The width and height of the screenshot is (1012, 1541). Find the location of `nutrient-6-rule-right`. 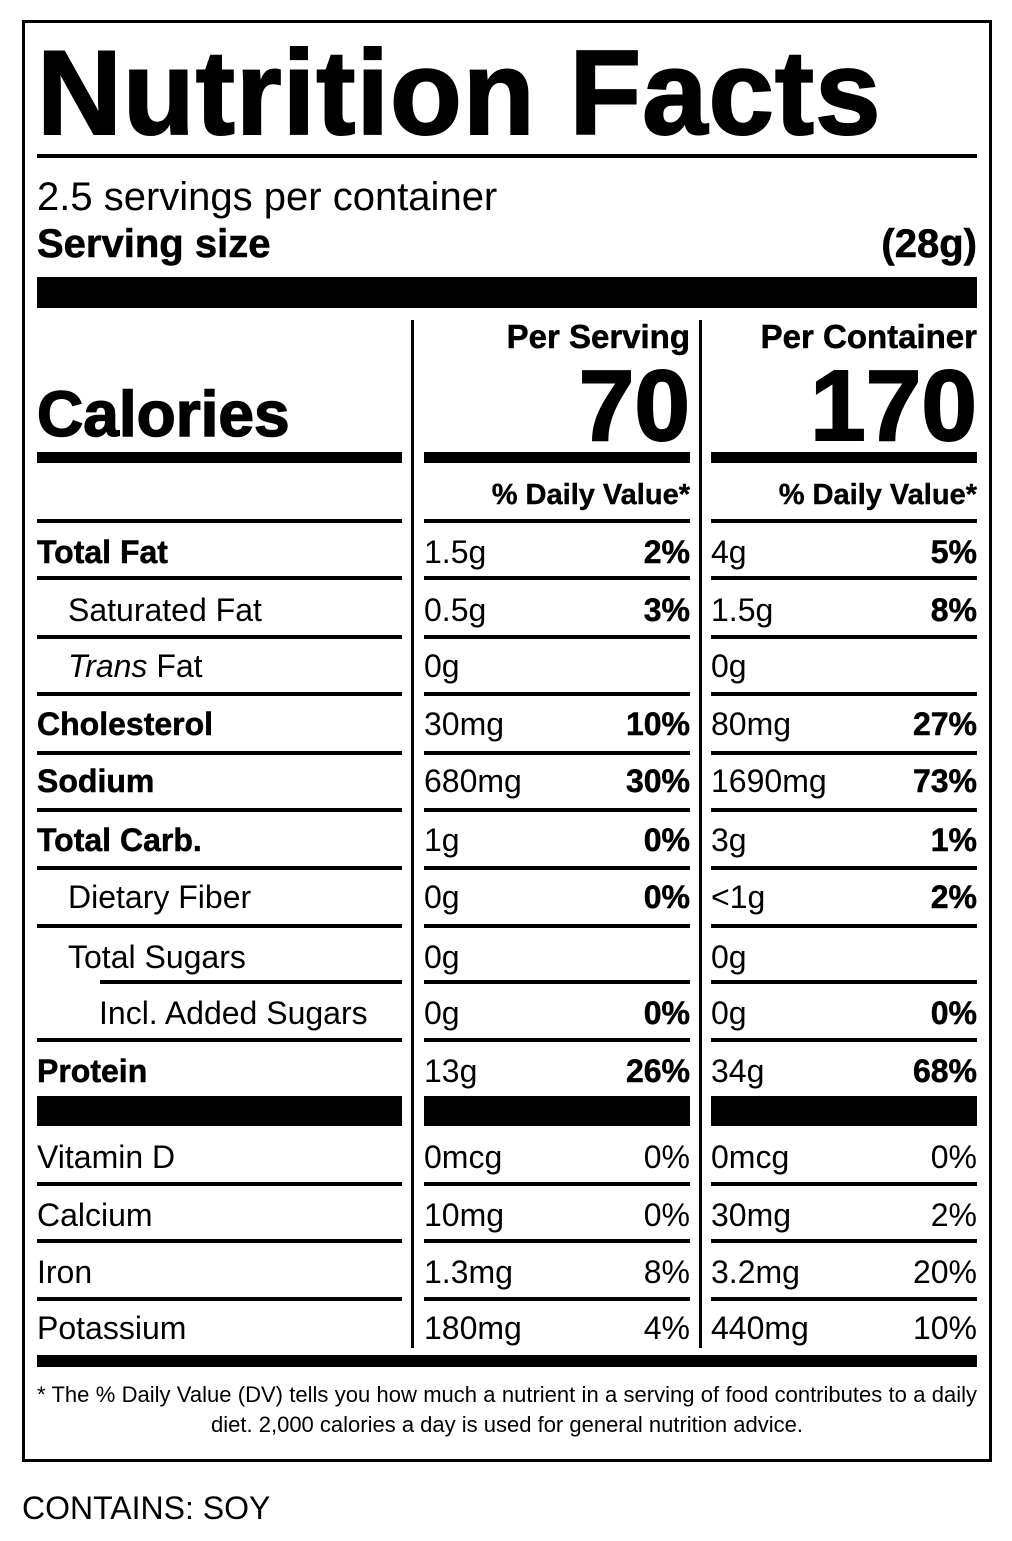

nutrient-6-rule-right is located at coordinates (844, 868).